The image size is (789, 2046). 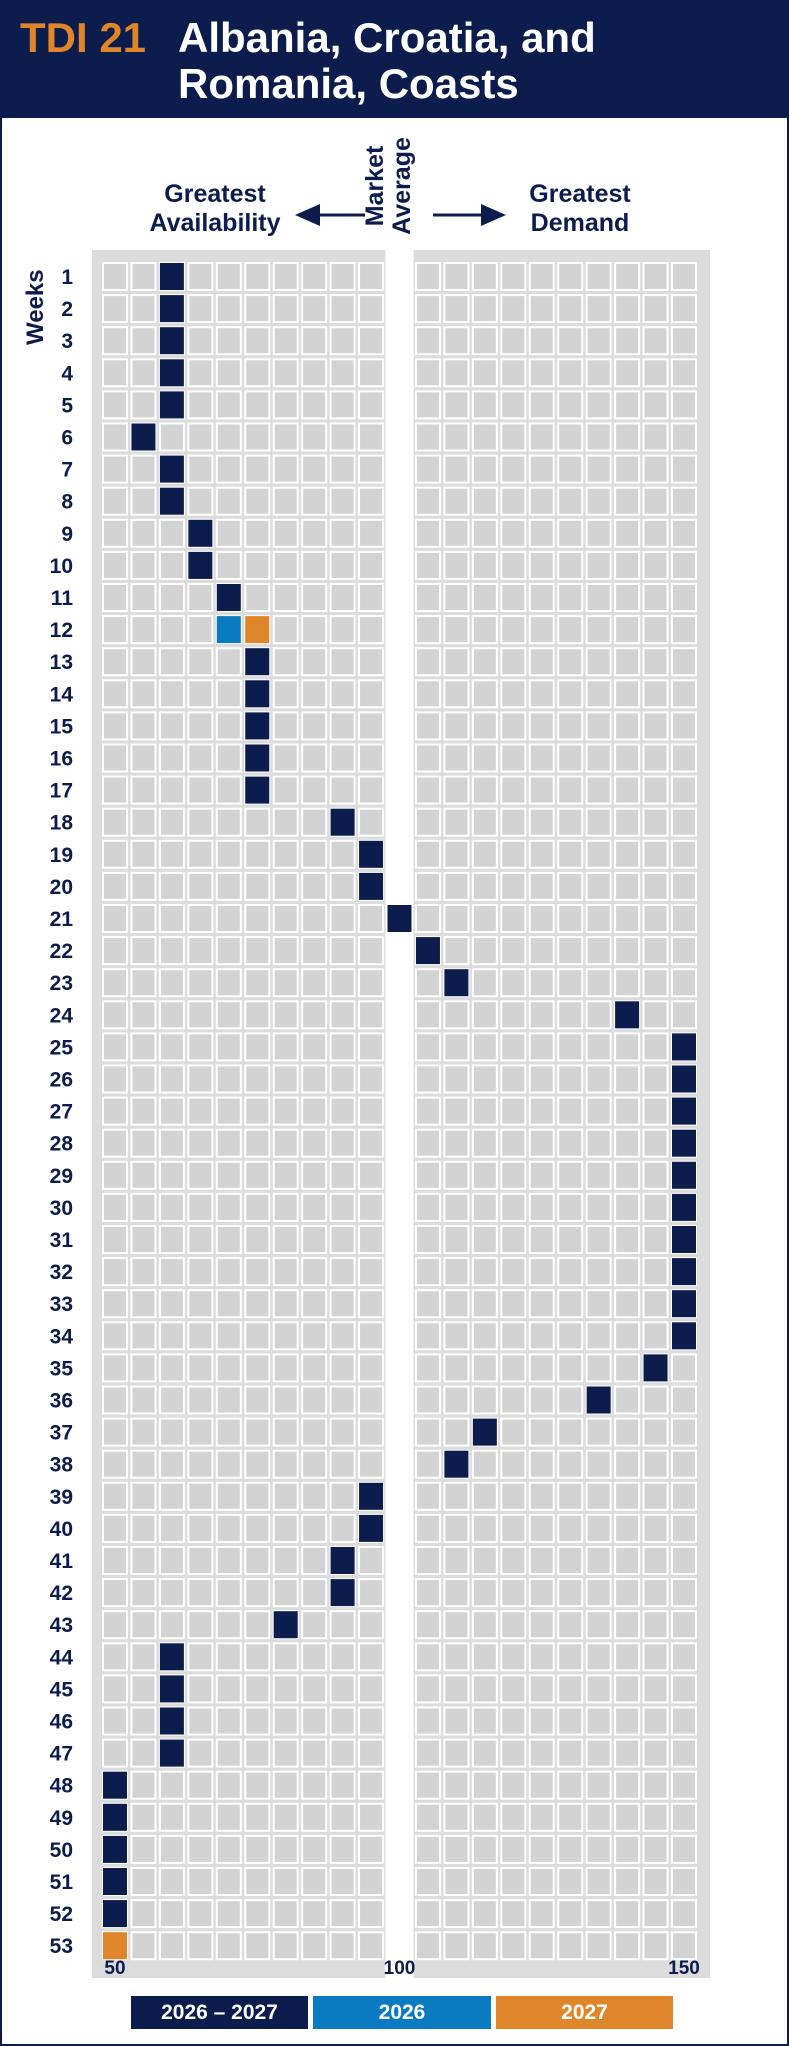 What do you see at coordinates (61, 630) in the screenshot?
I see `week-label: 12` at bounding box center [61, 630].